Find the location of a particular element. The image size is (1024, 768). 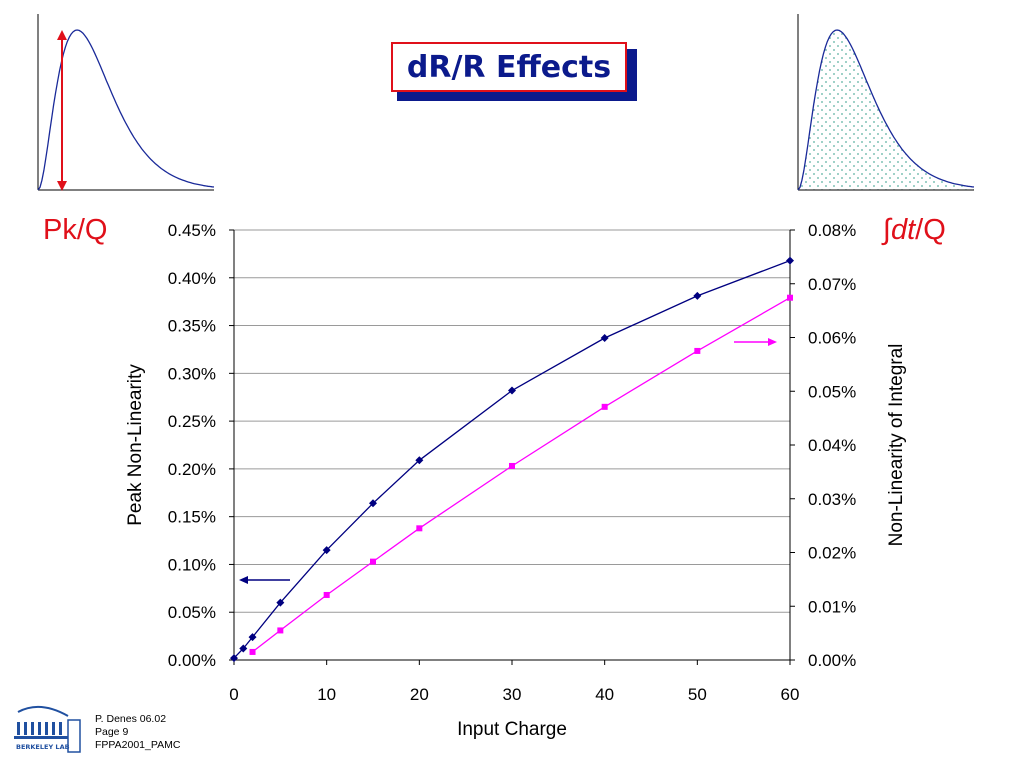

footer-page: Page 9 is located at coordinates (112, 732).